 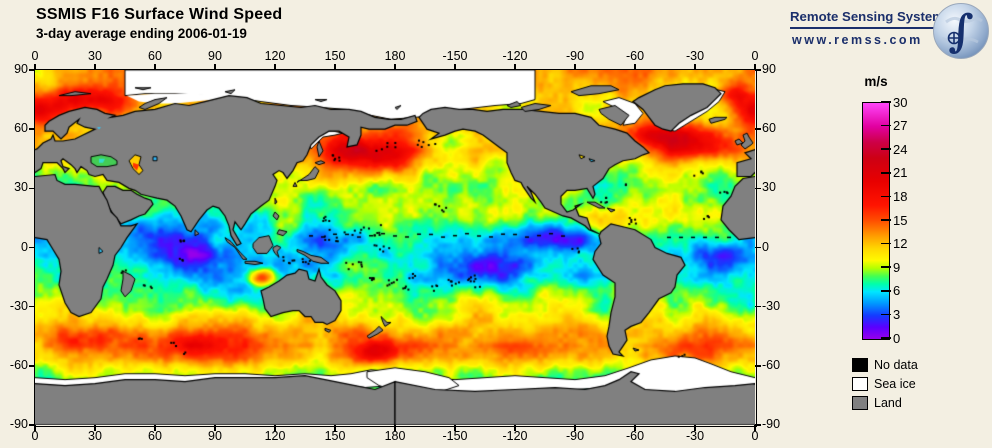 I want to click on lon-tick-label-top: -120, so click(x=515, y=56).